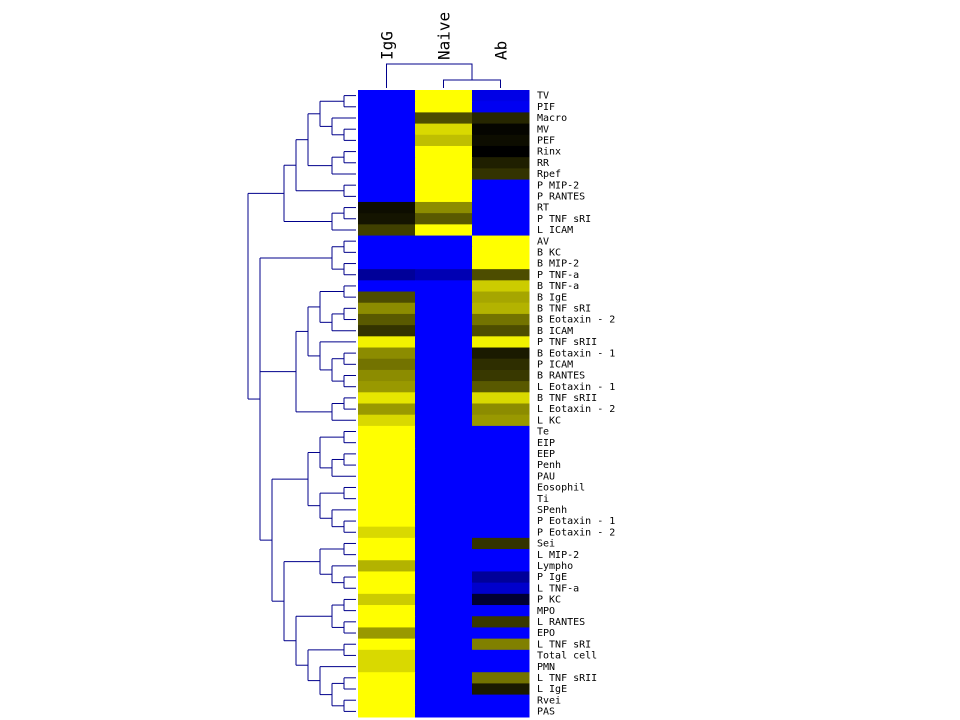 Image resolution: width=960 pixels, height=720 pixels. I want to click on row-label: B TNF sRI, so click(564, 308).